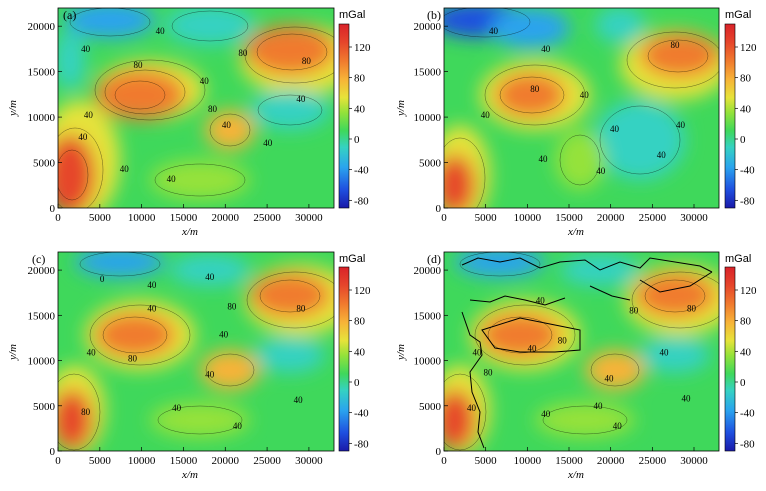 Image resolution: width=766 pixels, height=491 pixels. I want to click on heatmap-c, so click(196, 351).